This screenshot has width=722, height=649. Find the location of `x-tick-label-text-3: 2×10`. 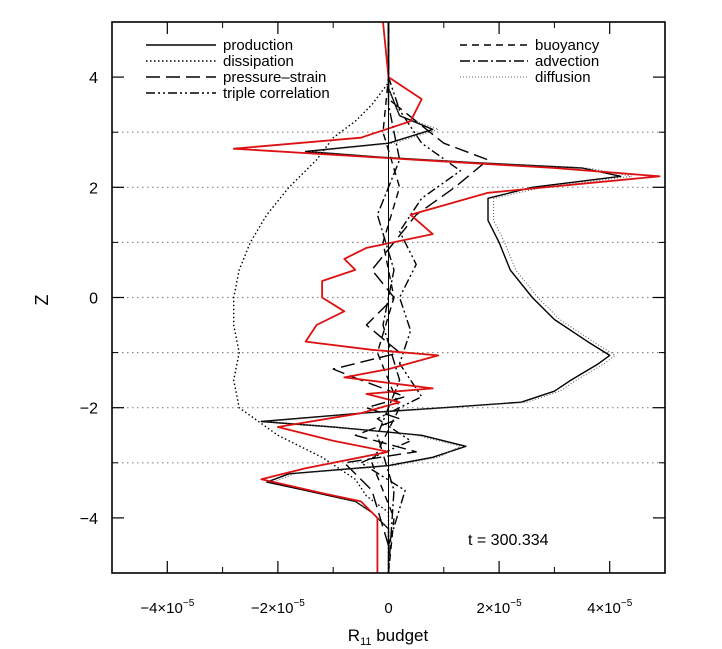

x-tick-label-text-3: 2×10 is located at coordinates (493, 608).